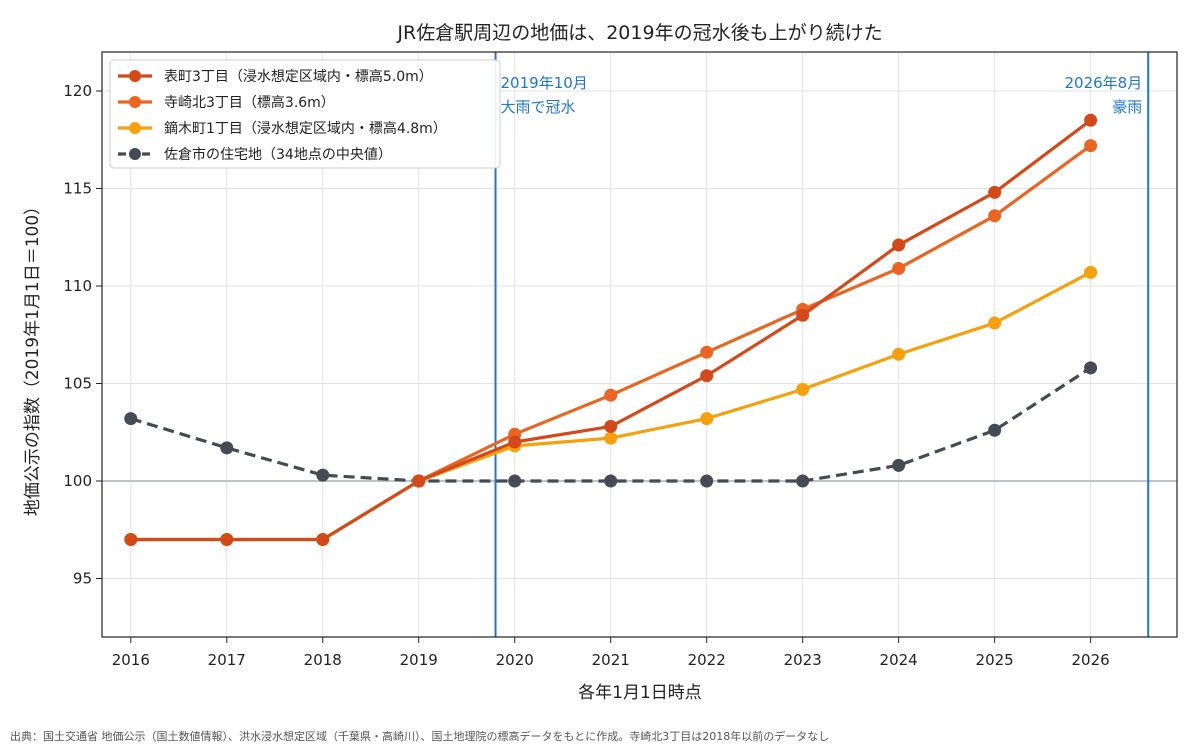  Describe the element at coordinates (77, 189) in the screenshot. I see `y-tick-label: 115` at that location.